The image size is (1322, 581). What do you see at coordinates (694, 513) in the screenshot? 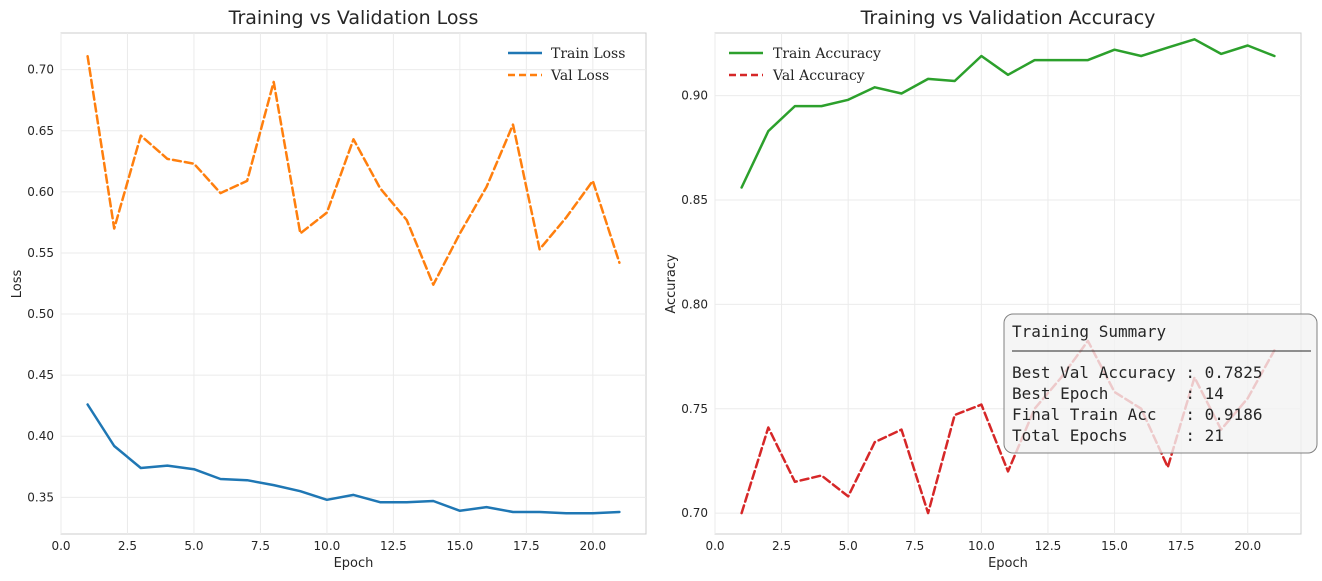
I see `accuracy-y-tick-label: 0.70` at bounding box center [694, 513].